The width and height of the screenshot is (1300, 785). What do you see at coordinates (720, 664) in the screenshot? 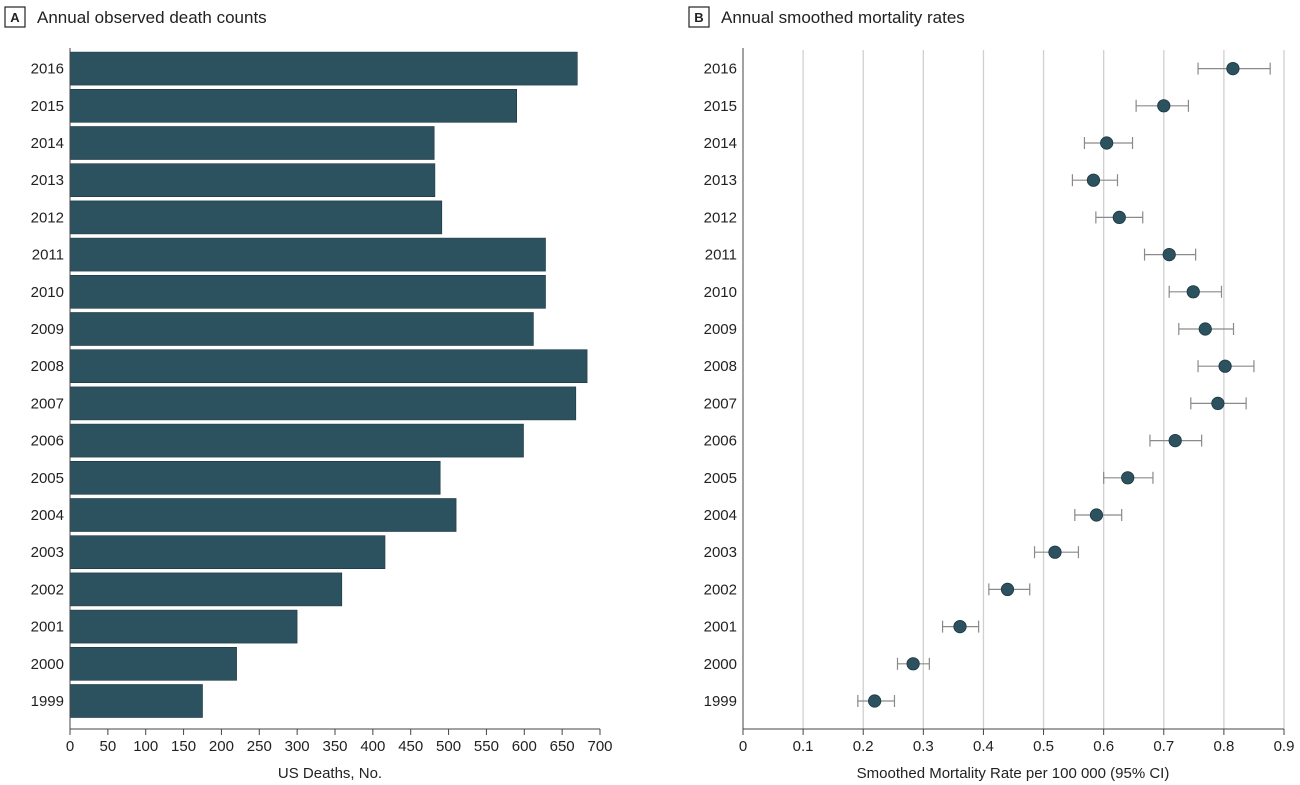
I see `panel-b-y-tick-label: 2000` at bounding box center [720, 664].